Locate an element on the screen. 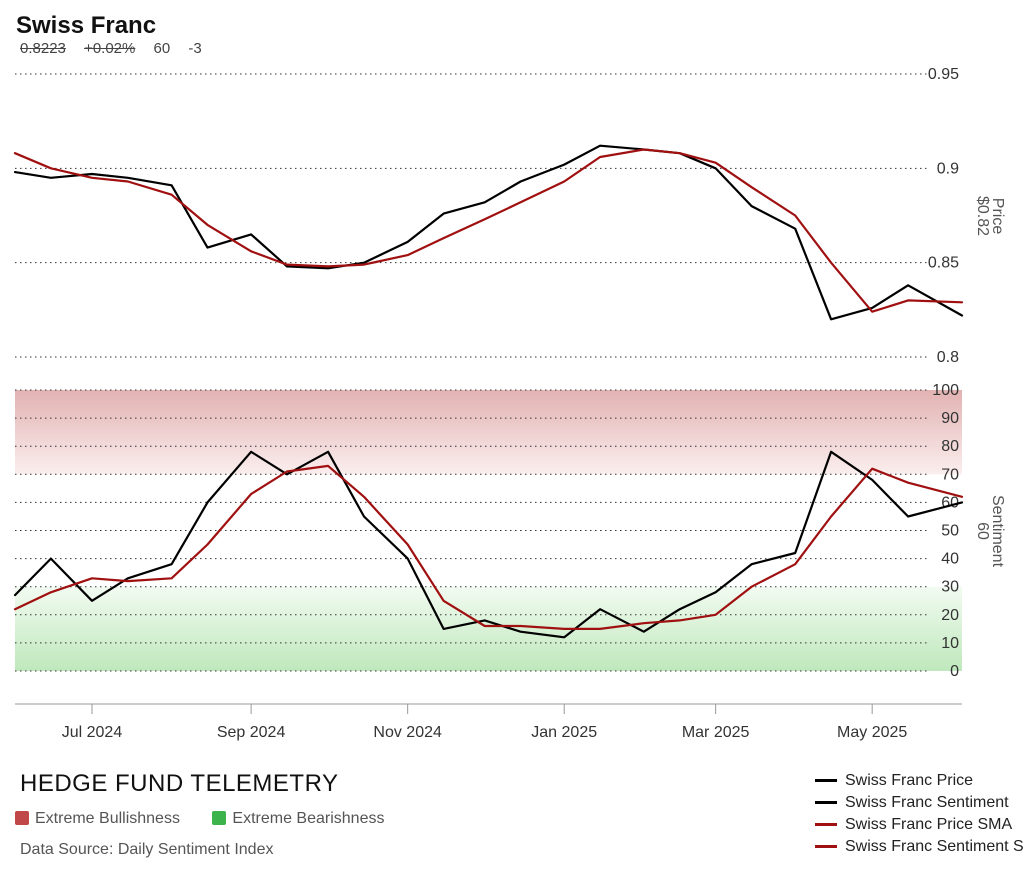 The width and height of the screenshot is (1024, 878). legend-item-price: Swiss Franc Price is located at coordinates (919, 781).